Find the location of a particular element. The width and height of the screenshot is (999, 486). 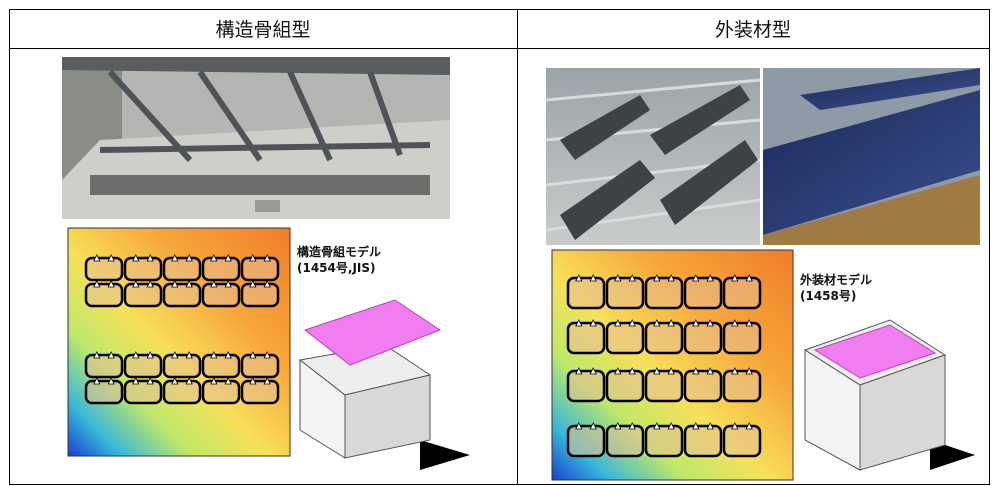

model-label: 構造骨組モデル is located at coordinates (339, 251).